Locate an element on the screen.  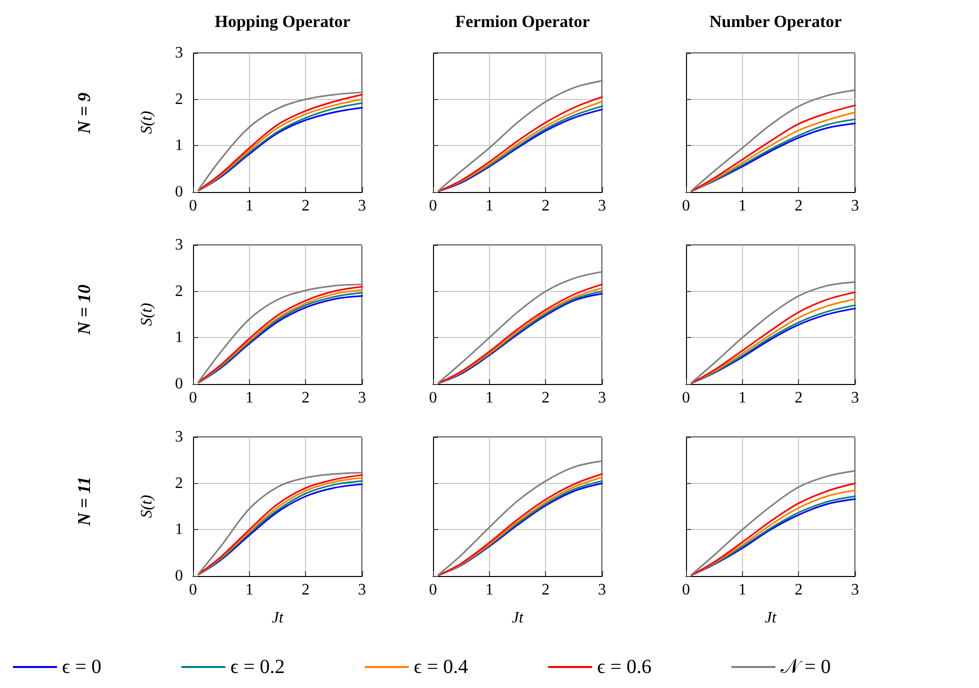
legend-label: ϵ = 0.4 is located at coordinates (441, 667).